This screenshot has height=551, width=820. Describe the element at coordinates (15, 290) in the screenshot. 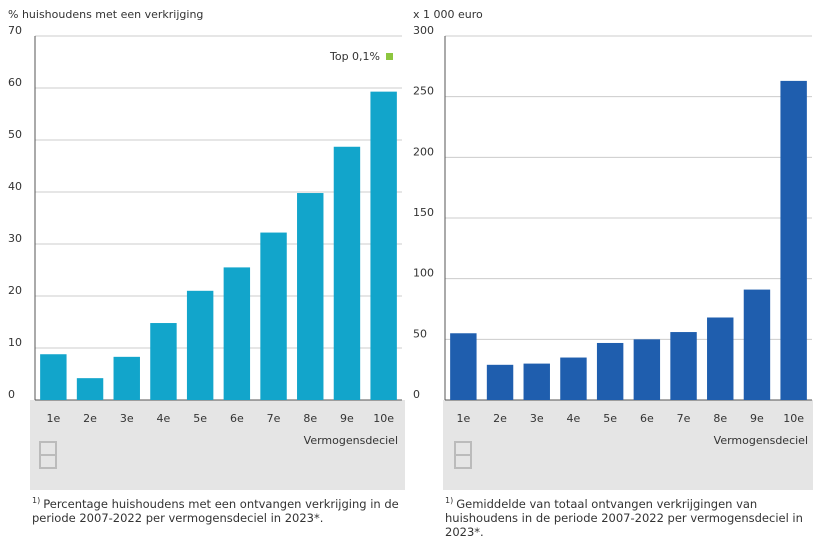

I see `y-tick-label: 20` at that location.